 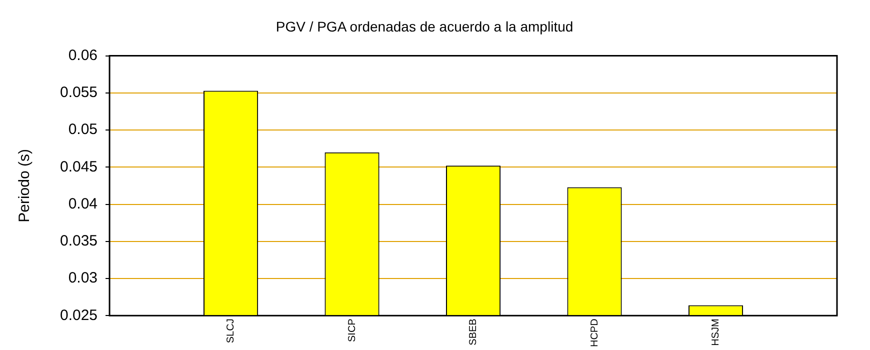 What do you see at coordinates (79, 93) in the screenshot?
I see `y-tick-label: 0.055` at bounding box center [79, 93].